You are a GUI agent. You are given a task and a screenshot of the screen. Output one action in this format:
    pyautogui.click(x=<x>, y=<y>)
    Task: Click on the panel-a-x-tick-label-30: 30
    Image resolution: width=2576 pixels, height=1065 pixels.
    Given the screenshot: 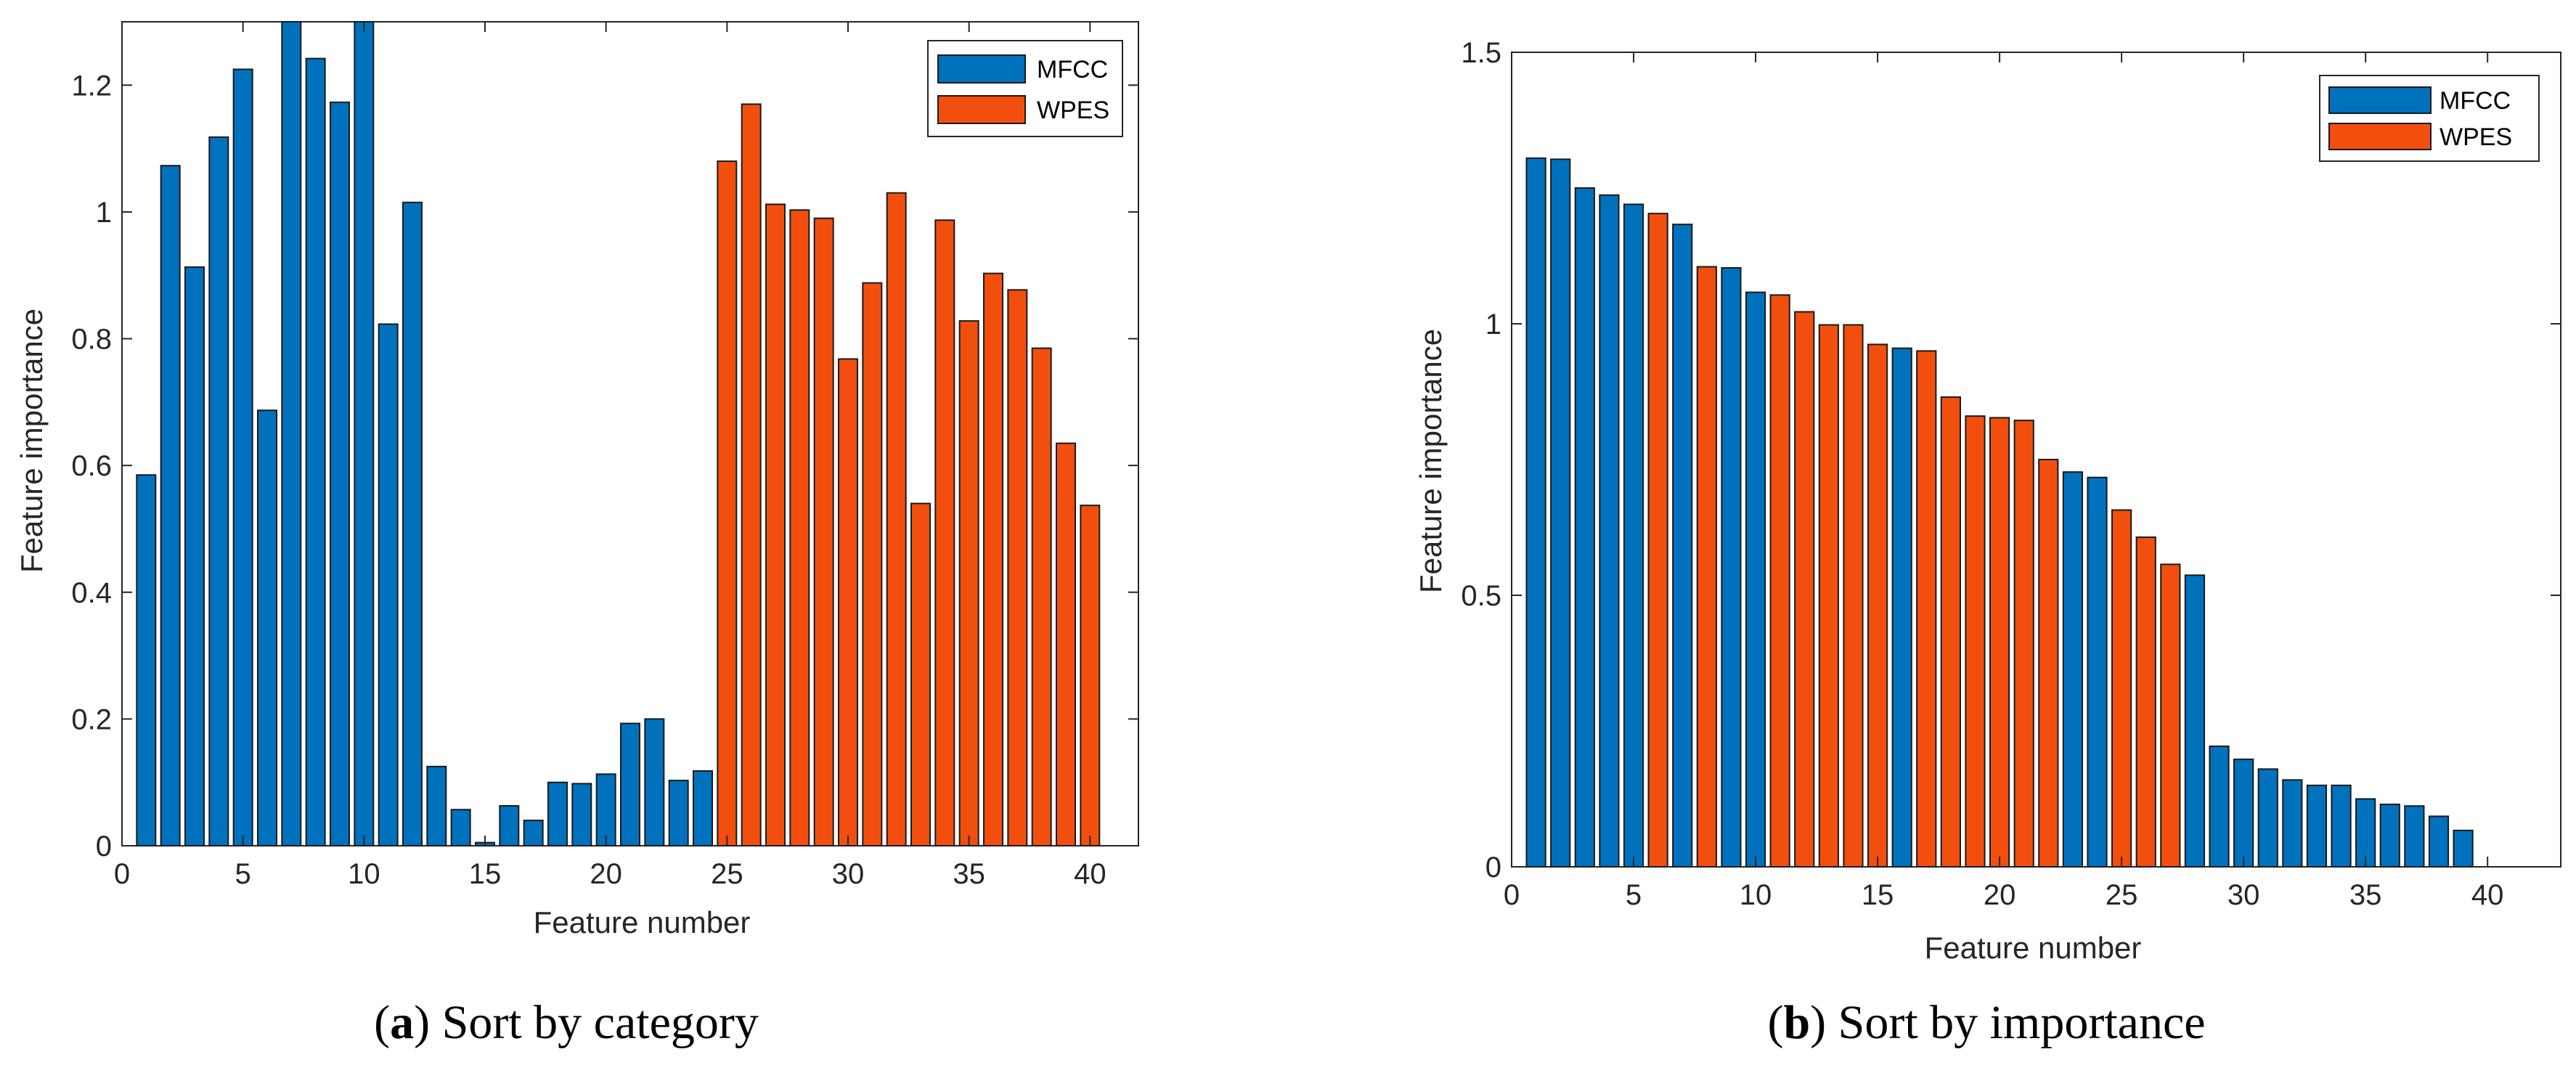 What is the action you would take?
    pyautogui.click(x=848, y=874)
    